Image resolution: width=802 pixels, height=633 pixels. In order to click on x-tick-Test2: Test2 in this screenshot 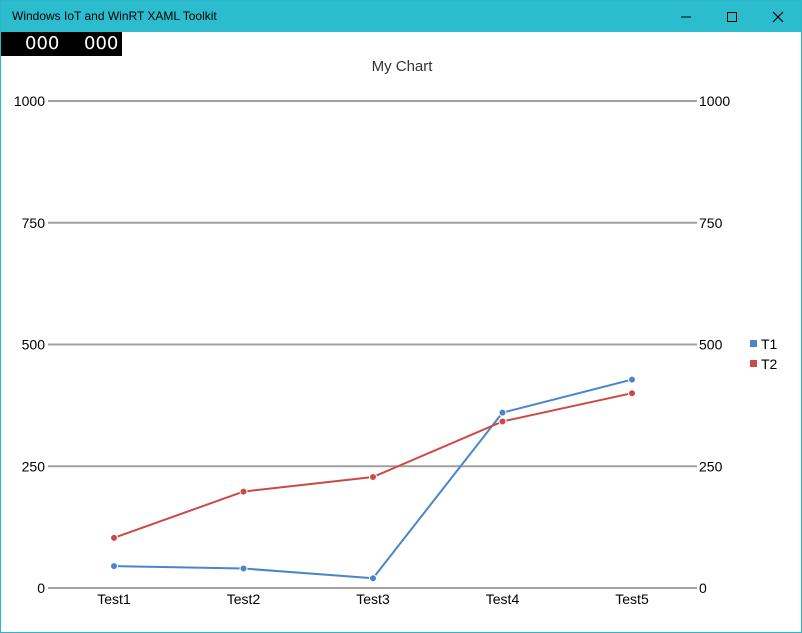, I will do `click(244, 599)`.